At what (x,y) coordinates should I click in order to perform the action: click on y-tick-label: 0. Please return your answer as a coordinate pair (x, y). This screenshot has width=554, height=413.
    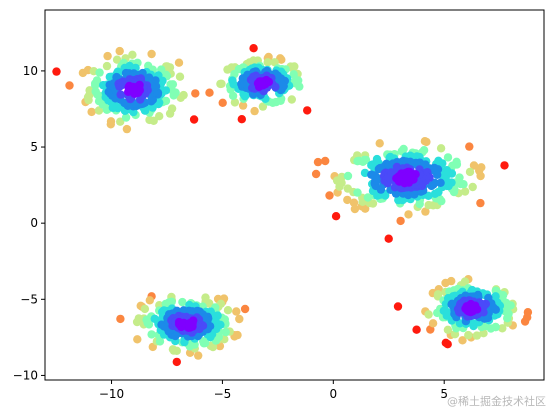
    Looking at the image, I should click on (34, 223).